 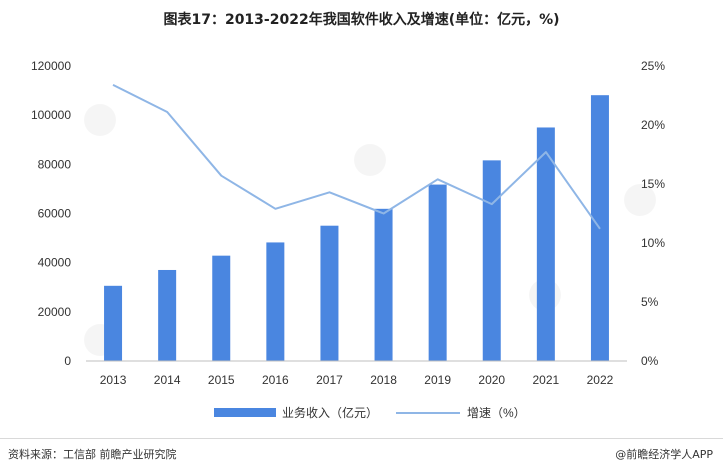 What do you see at coordinates (55, 164) in the screenshot?
I see `left-tick-label: 80000` at bounding box center [55, 164].